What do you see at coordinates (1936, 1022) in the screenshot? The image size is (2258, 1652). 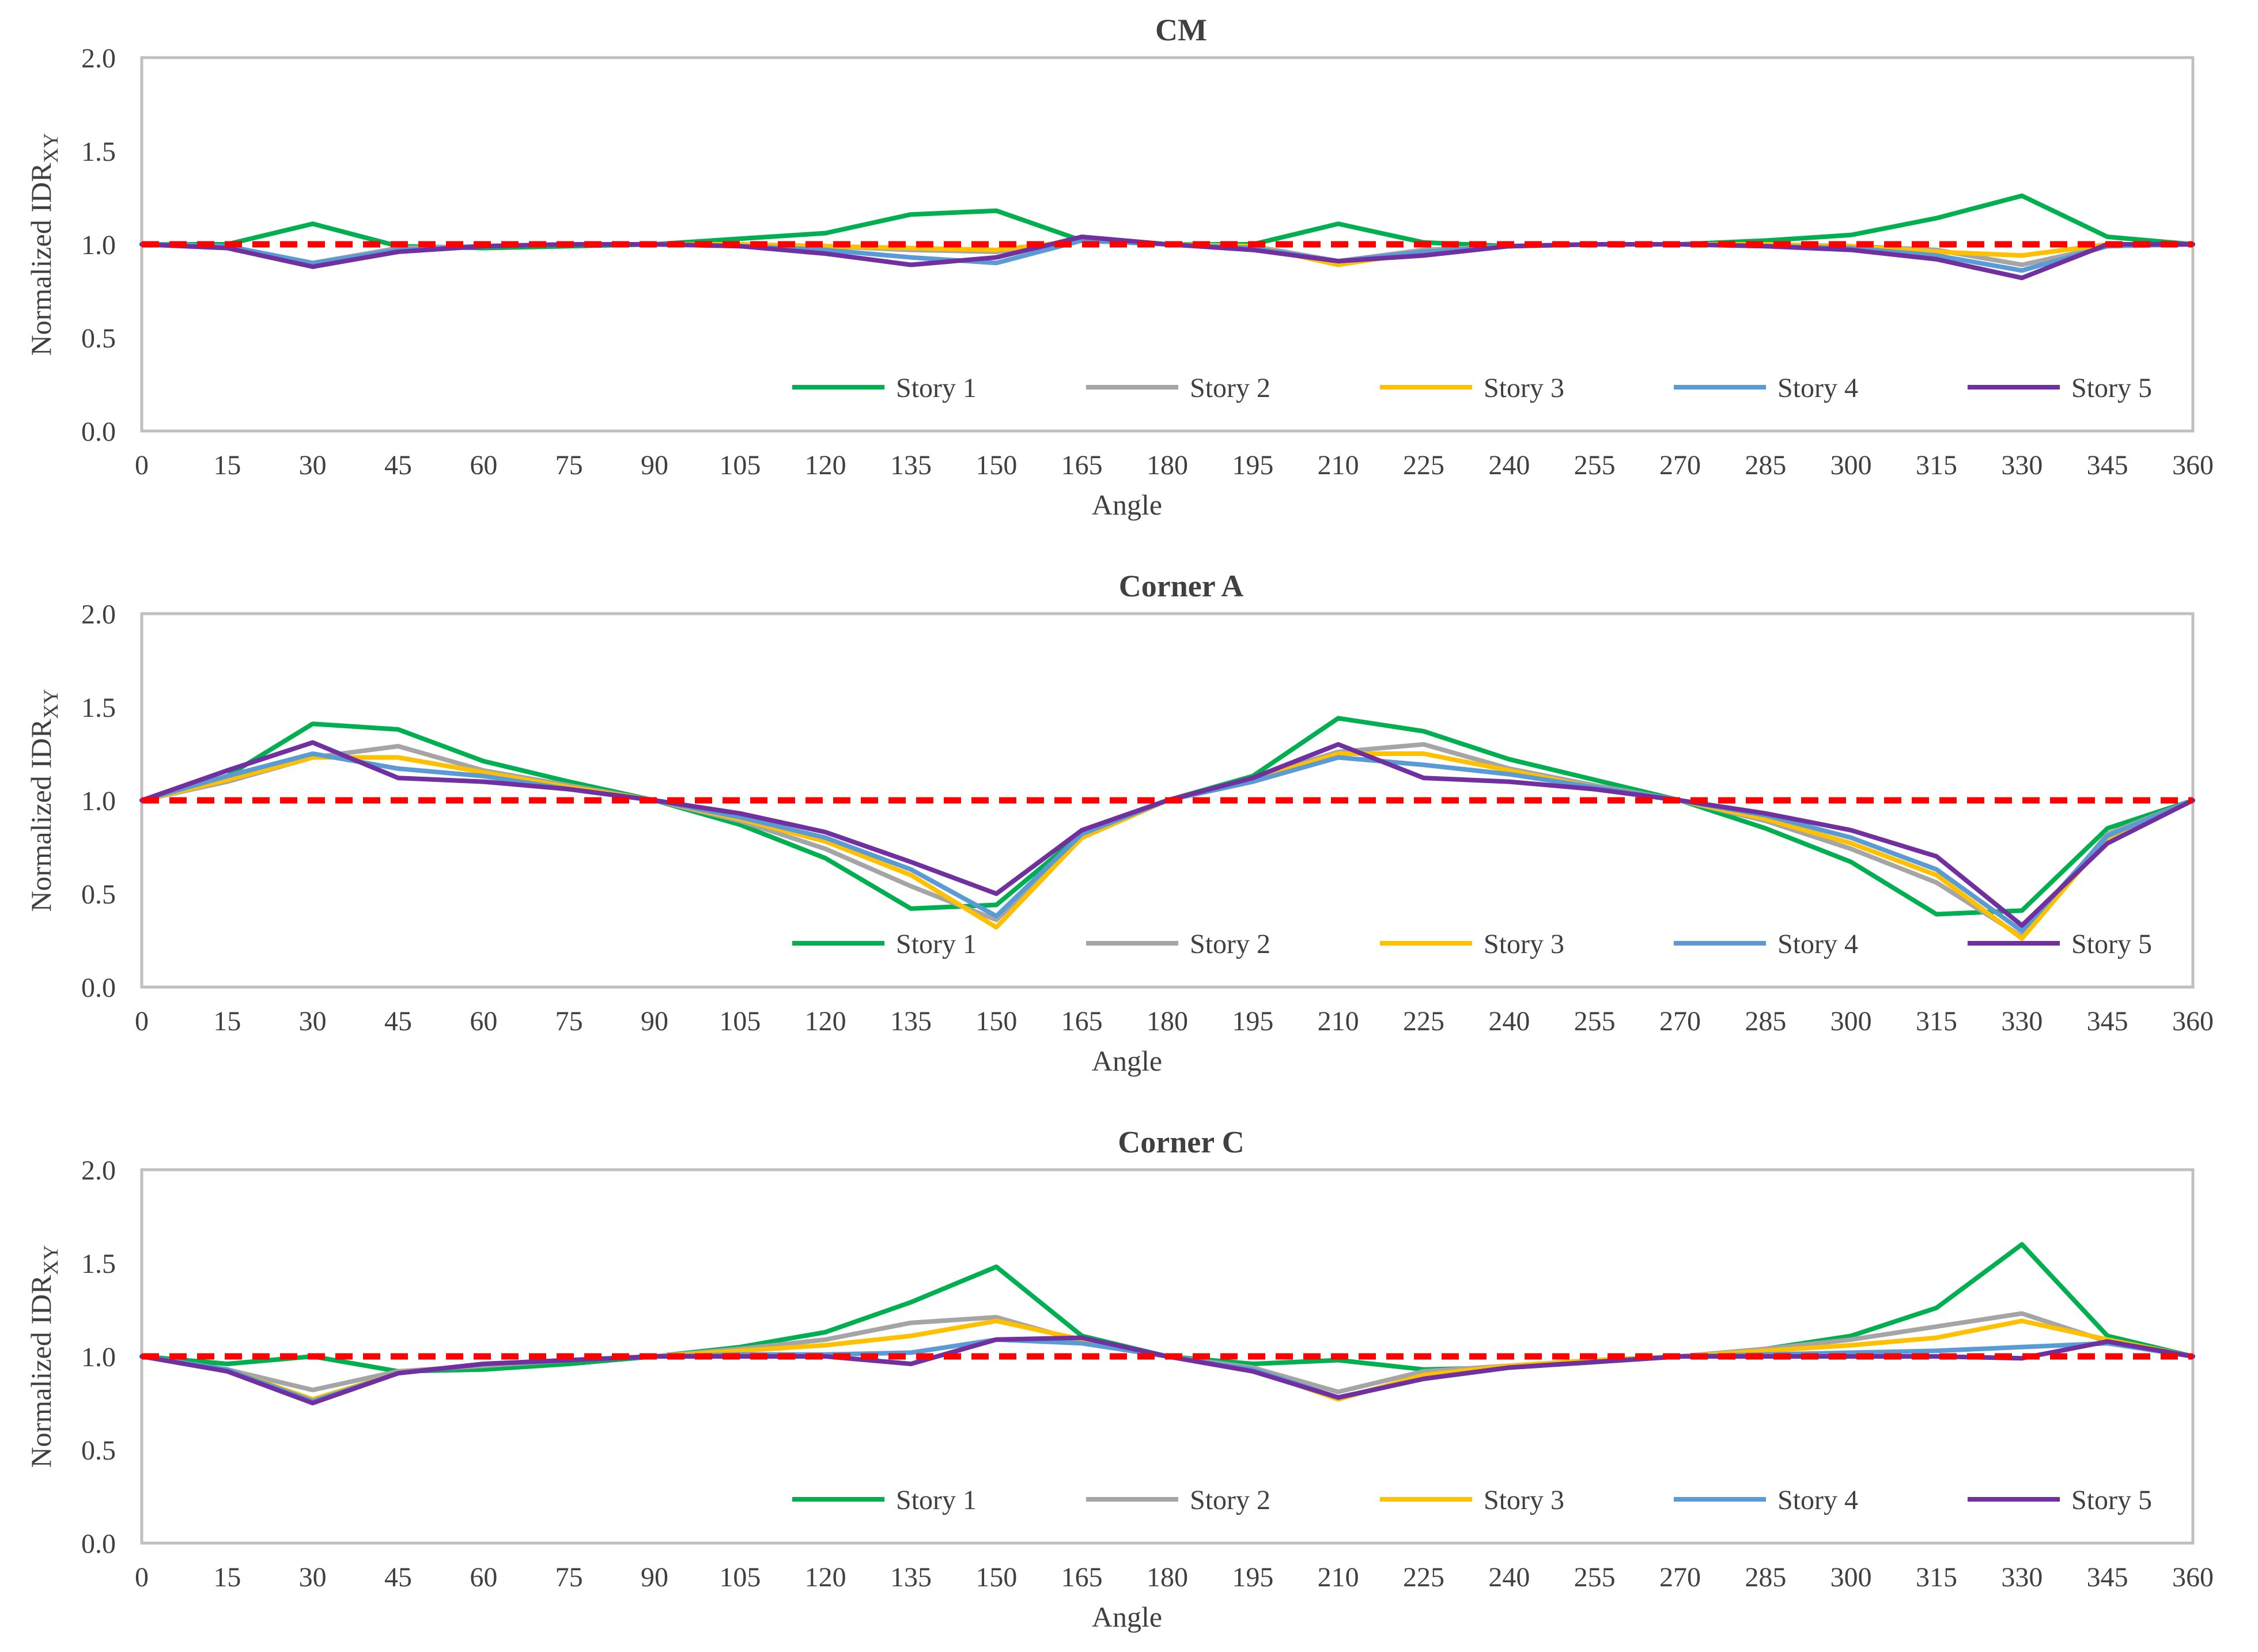 I see `x-tick-label: 315` at bounding box center [1936, 1022].